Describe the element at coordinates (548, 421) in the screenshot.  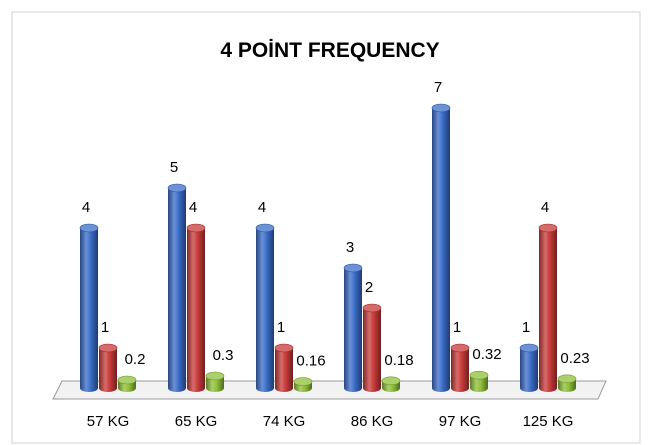
I see `x-tick-label: 125 KG` at that location.